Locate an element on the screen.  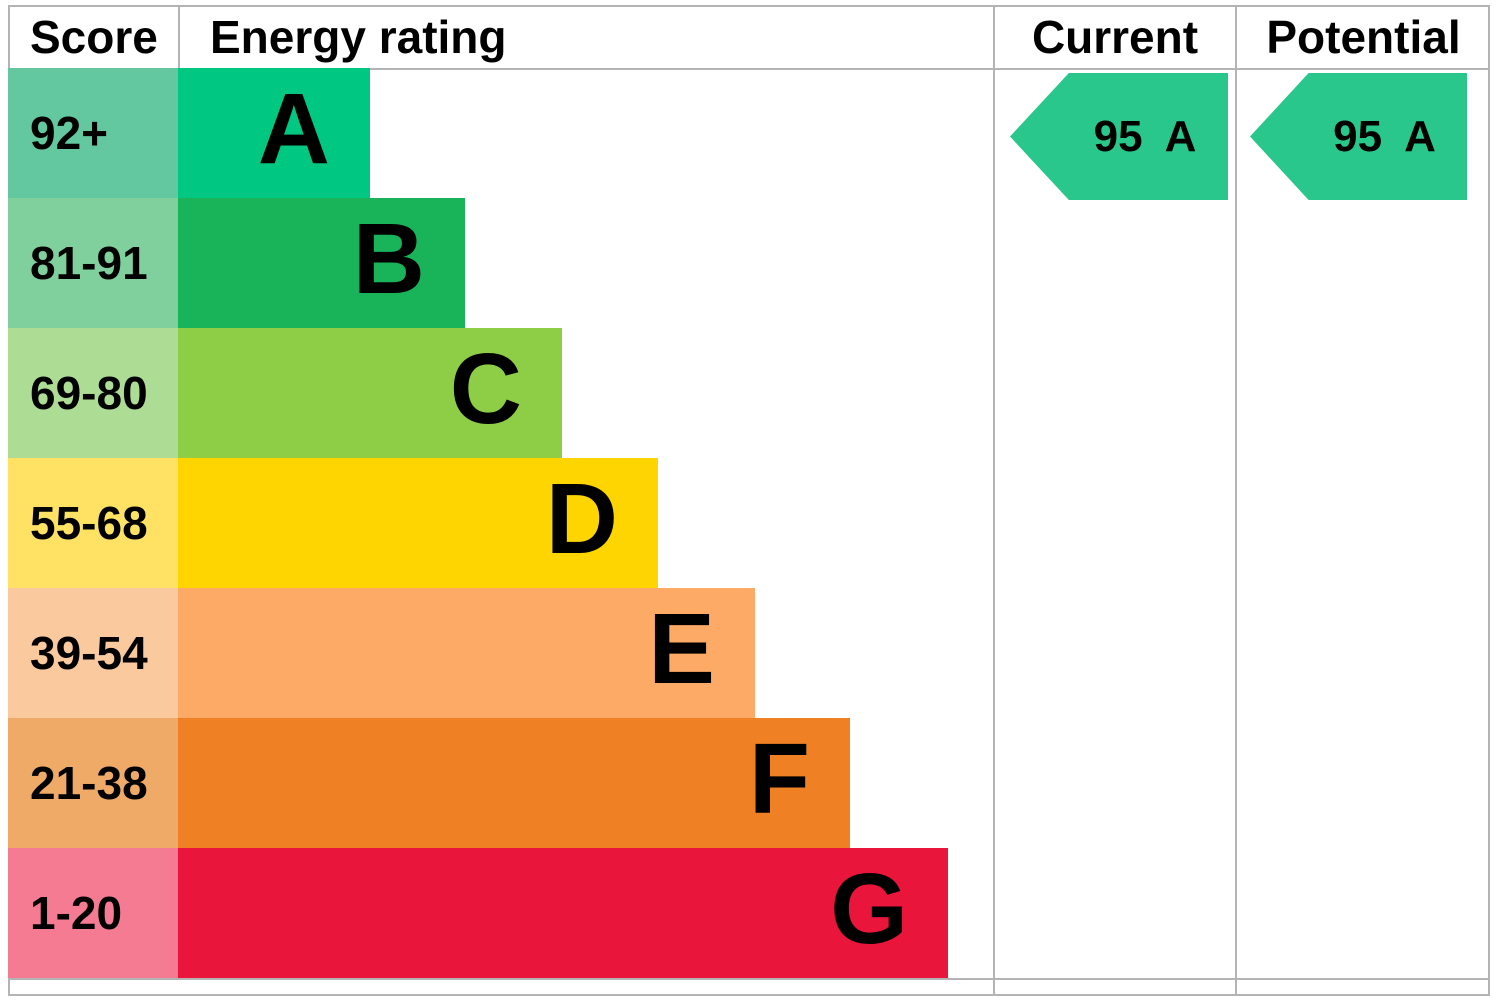
band-letter-d: D is located at coordinates (581, 519).